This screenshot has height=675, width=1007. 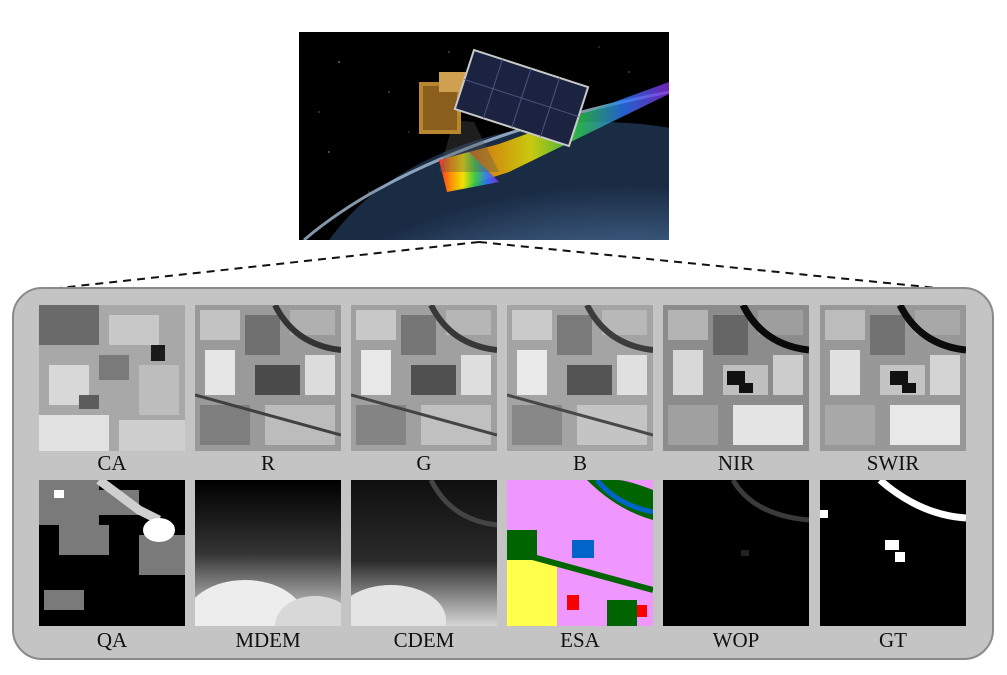 What do you see at coordinates (112, 553) in the screenshot?
I see `band-tile-qa` at bounding box center [112, 553].